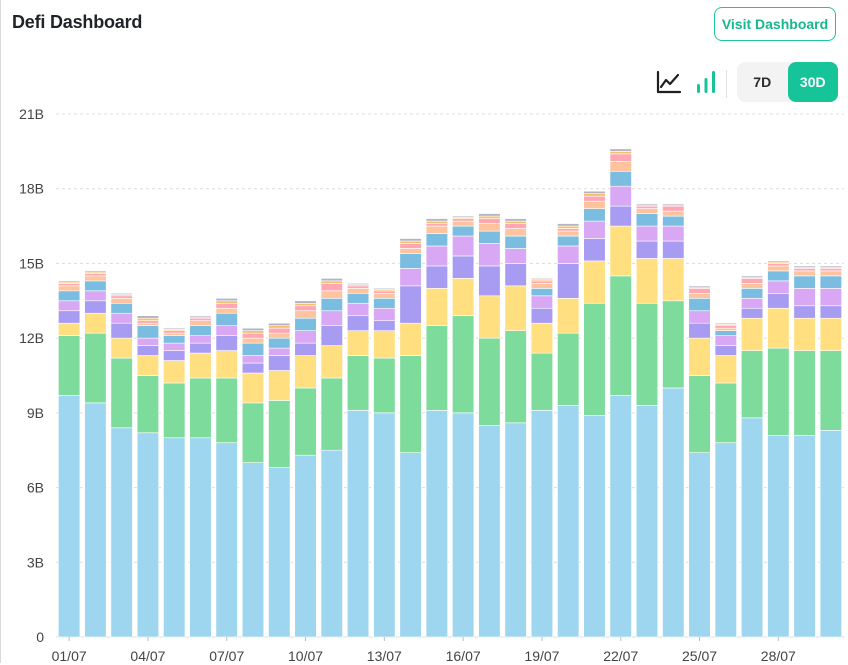  Describe the element at coordinates (762, 82) in the screenshot. I see `range-7d-button: 7D` at that location.